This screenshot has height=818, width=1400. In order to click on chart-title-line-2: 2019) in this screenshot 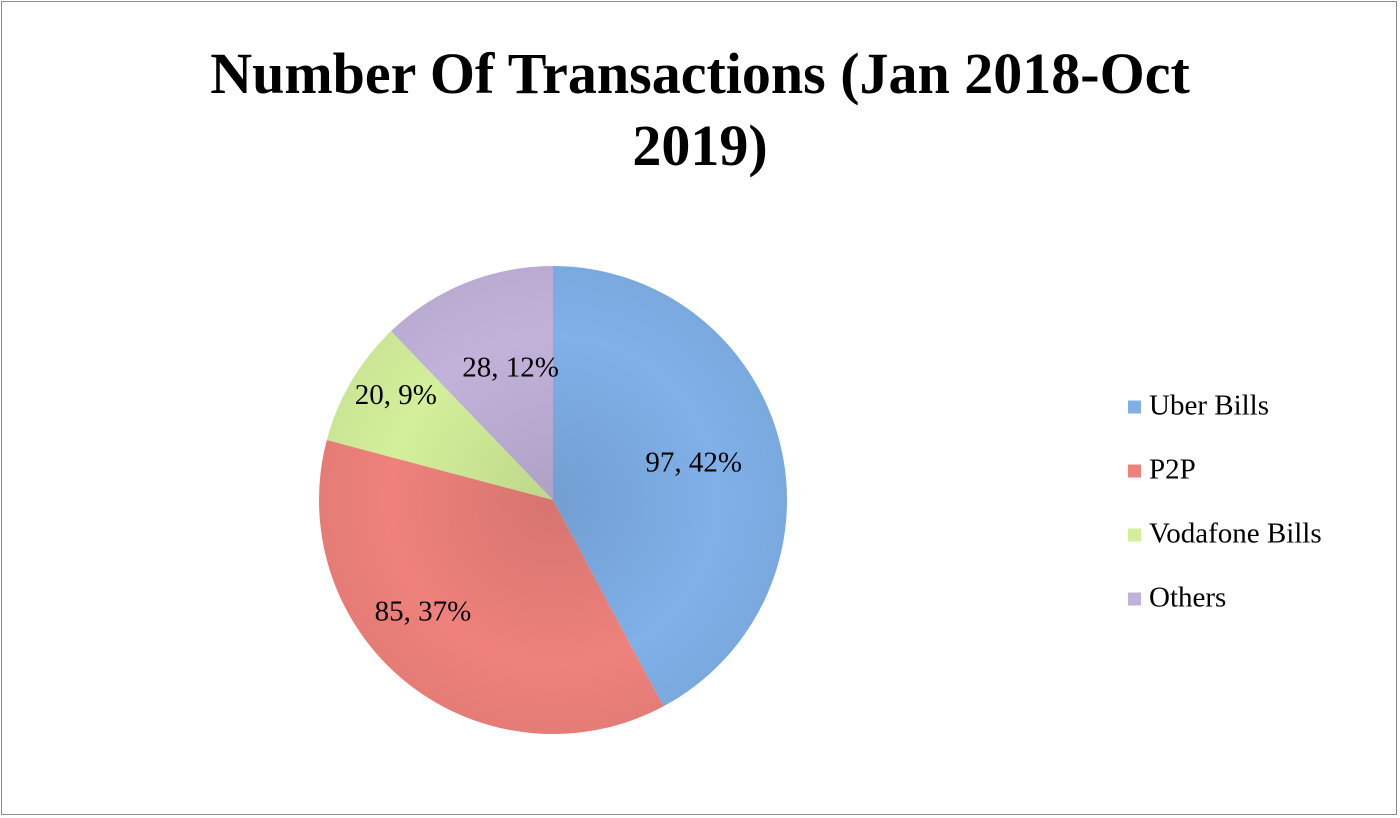, I will do `click(700, 145)`.